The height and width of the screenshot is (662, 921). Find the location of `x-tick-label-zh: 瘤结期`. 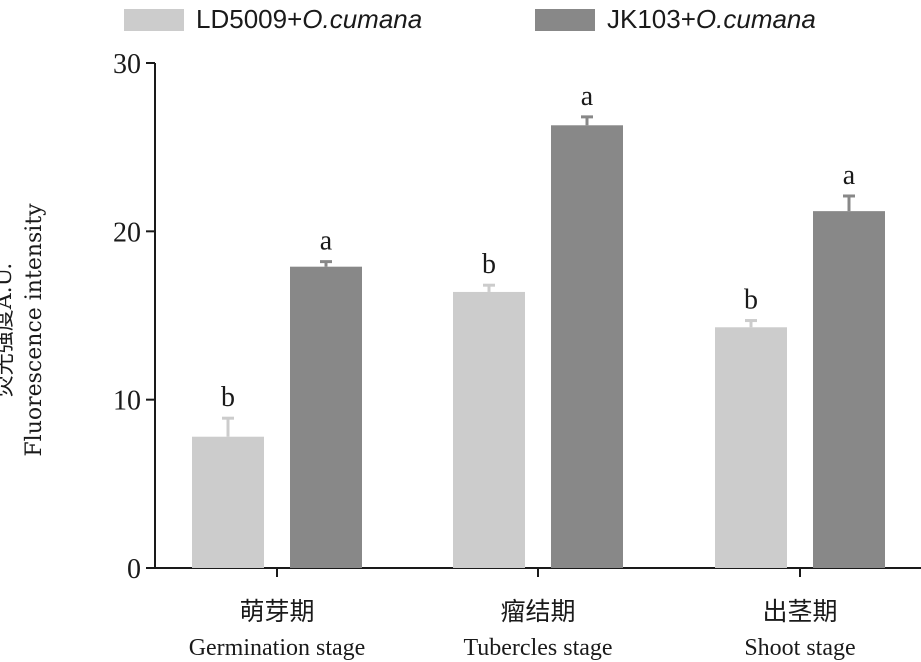

x-tick-label-zh: 瘤结期 is located at coordinates (537, 612).